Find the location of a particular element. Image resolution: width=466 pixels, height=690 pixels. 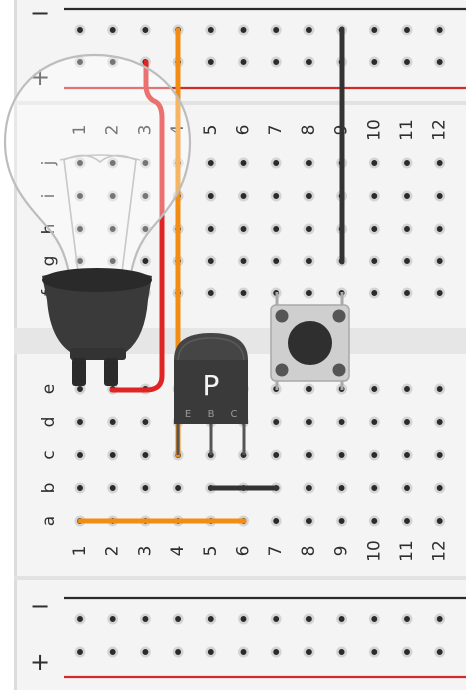

push-button is located at coordinates (310, 341).